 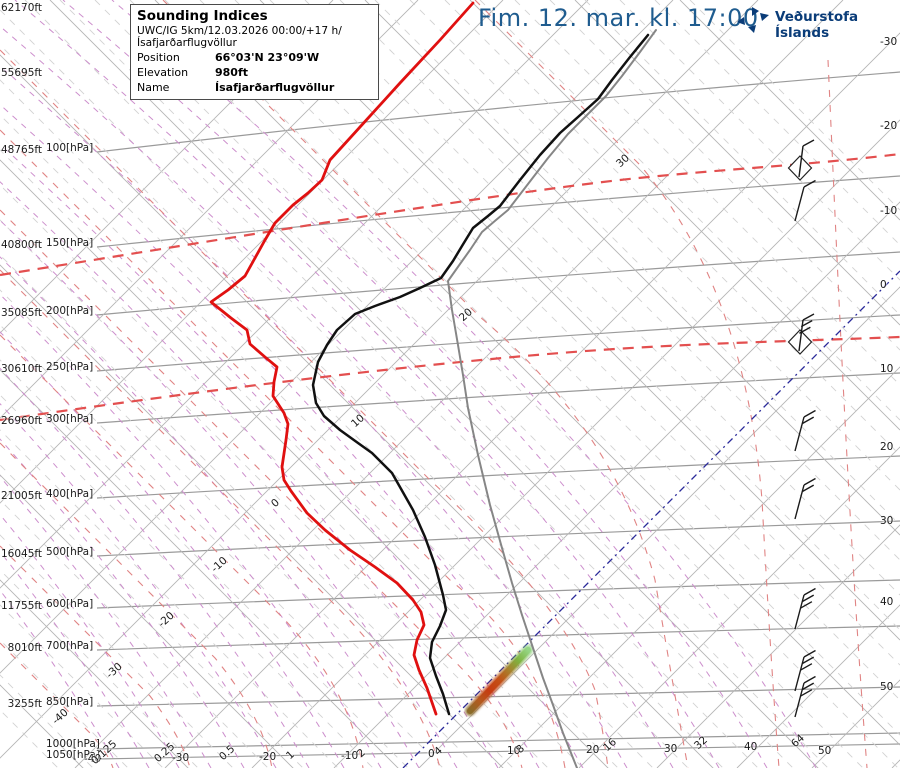 What do you see at coordinates (70, 494) in the screenshot?
I see `pressure-hpa-label: 400[hPa]` at bounding box center [70, 494].